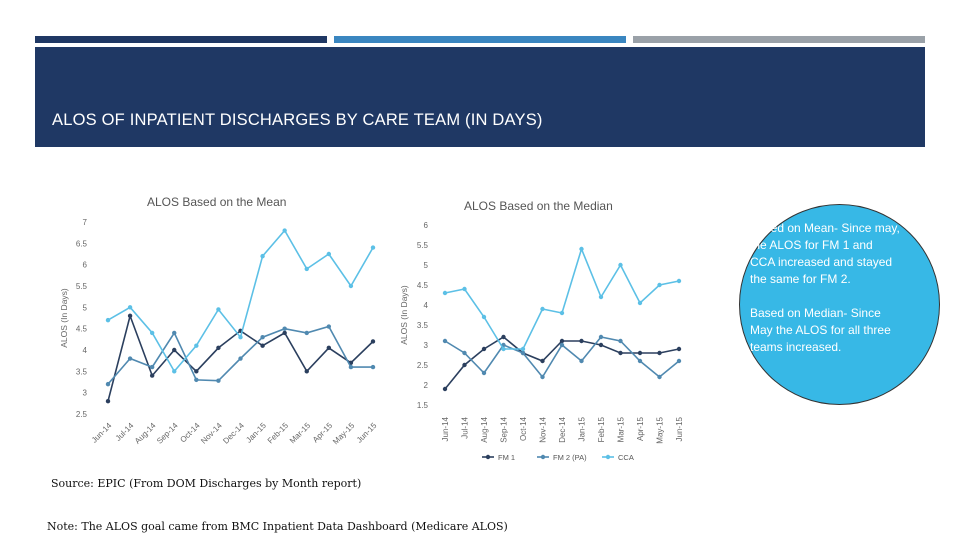  Describe the element at coordinates (256, 433) in the screenshot. I see `x-tick-label: Jan-15` at that location.